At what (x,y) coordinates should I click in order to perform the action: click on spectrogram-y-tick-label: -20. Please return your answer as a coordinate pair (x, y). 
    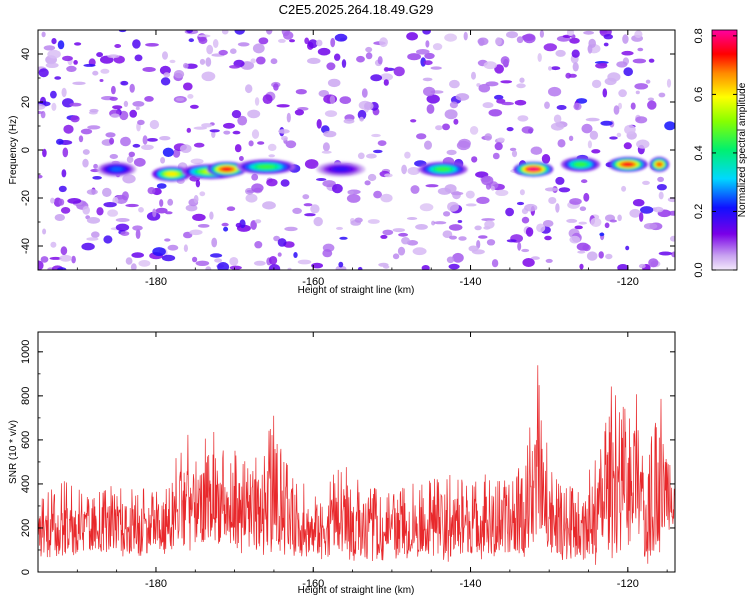
    Looking at the image, I should click on (26, 198).